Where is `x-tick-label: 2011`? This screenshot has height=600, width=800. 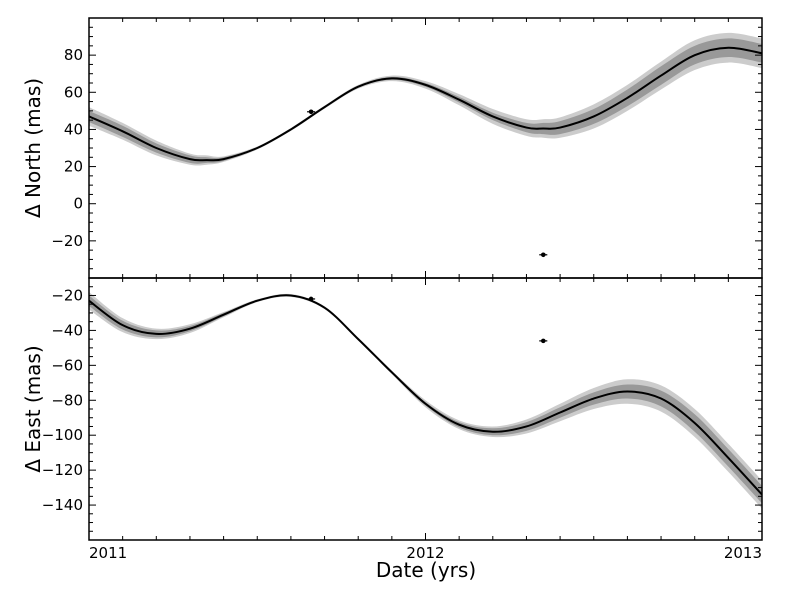
x-tick-label: 2011 is located at coordinates (108, 553).